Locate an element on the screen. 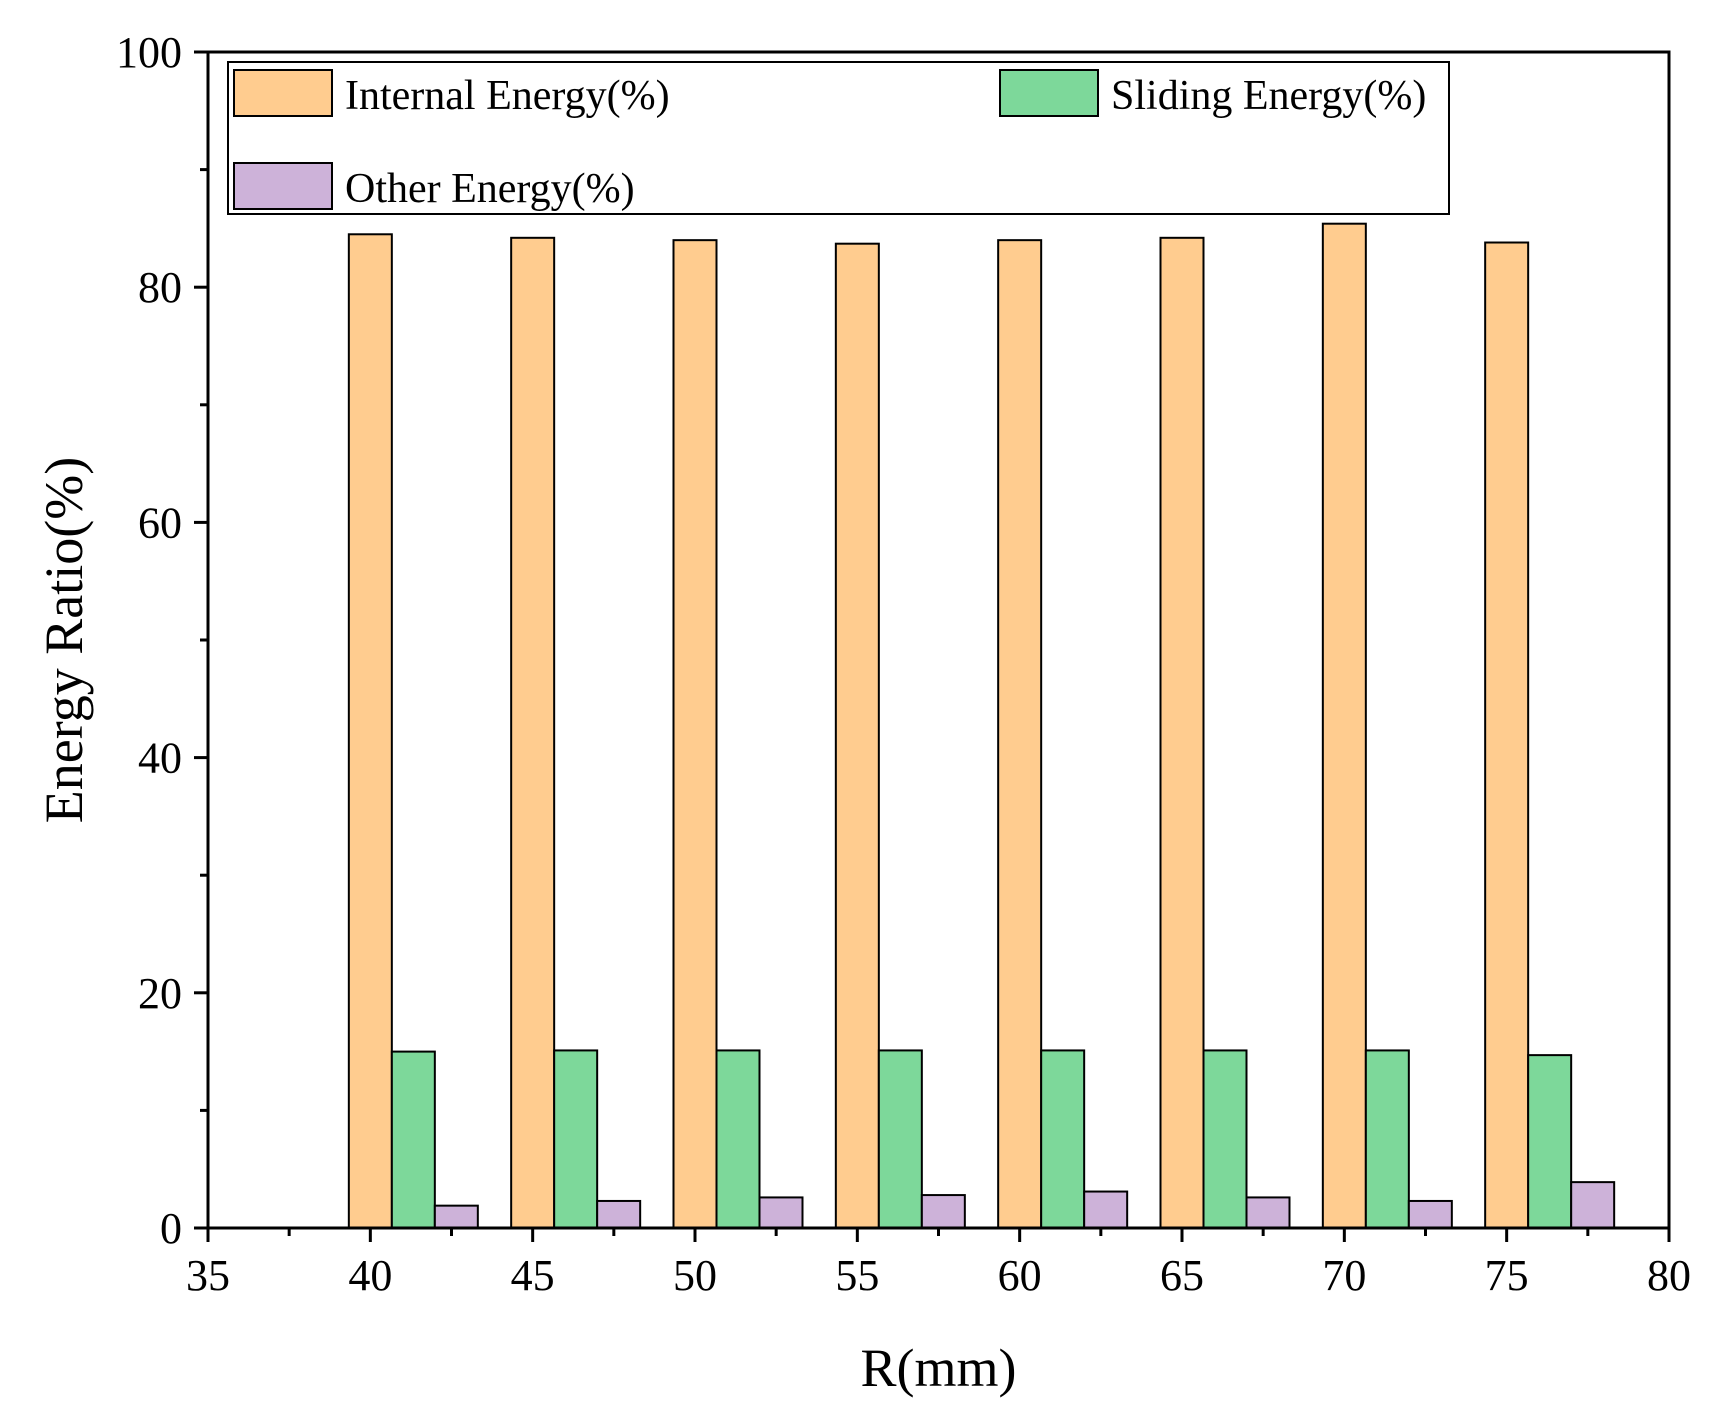 This screenshot has height=1413, width=1710. y-tick-label: 80 is located at coordinates (160, 287).